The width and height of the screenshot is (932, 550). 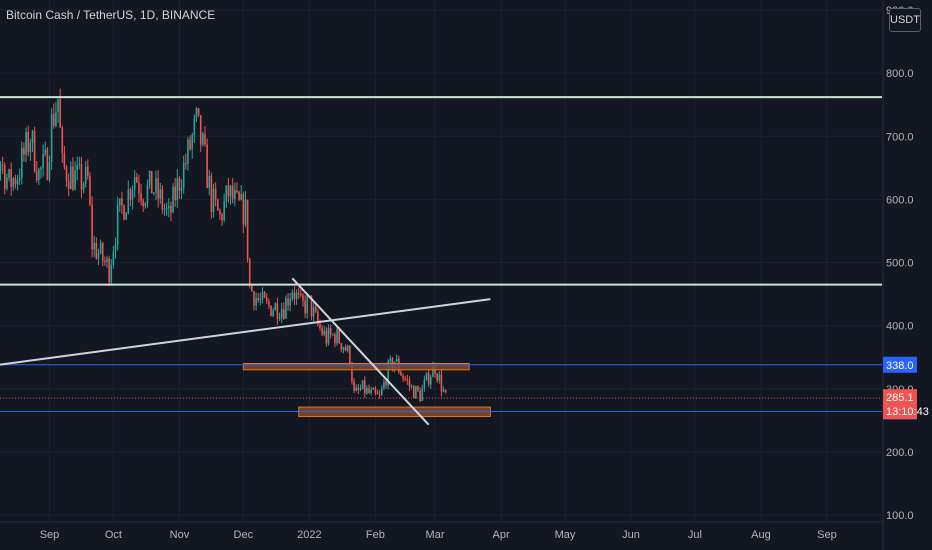 I want to click on currency-button: USDT, so click(x=905, y=20).